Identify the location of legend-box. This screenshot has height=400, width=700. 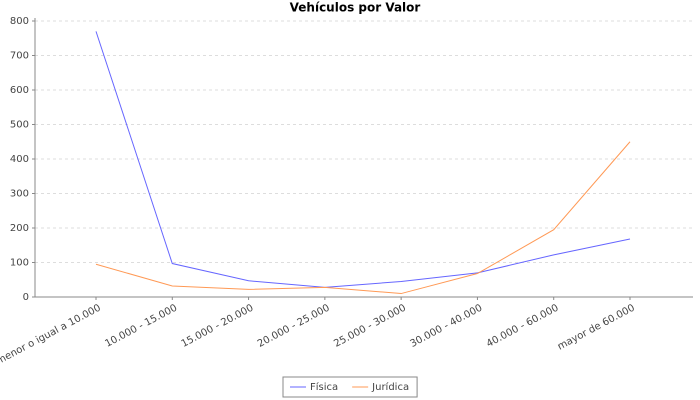
(350, 387).